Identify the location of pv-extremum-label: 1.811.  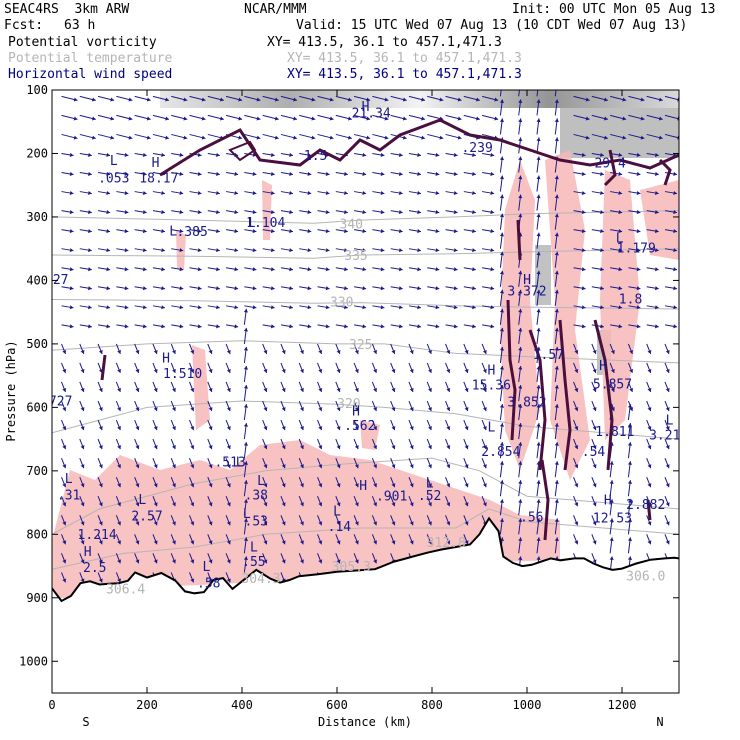
(614, 432).